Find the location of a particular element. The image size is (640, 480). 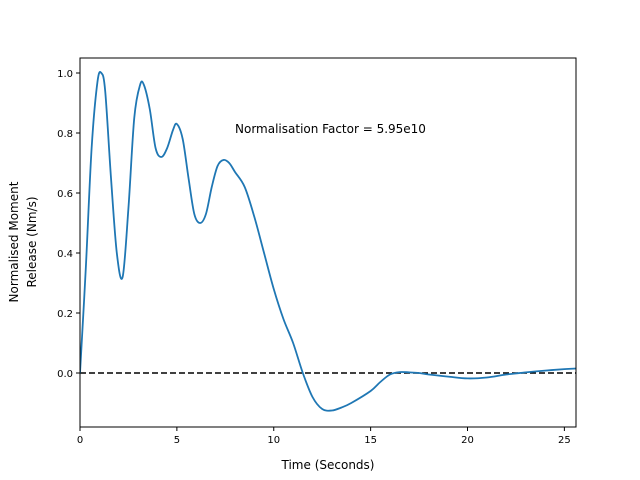

x-tick-label: 10 is located at coordinates (273, 440).